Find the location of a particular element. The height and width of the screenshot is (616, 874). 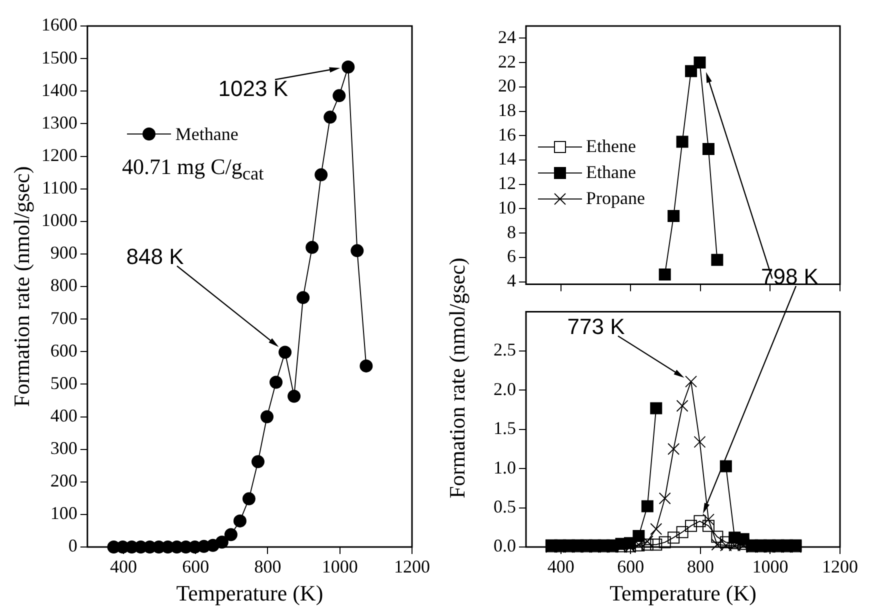

legend-label: Methane is located at coordinates (206, 134).